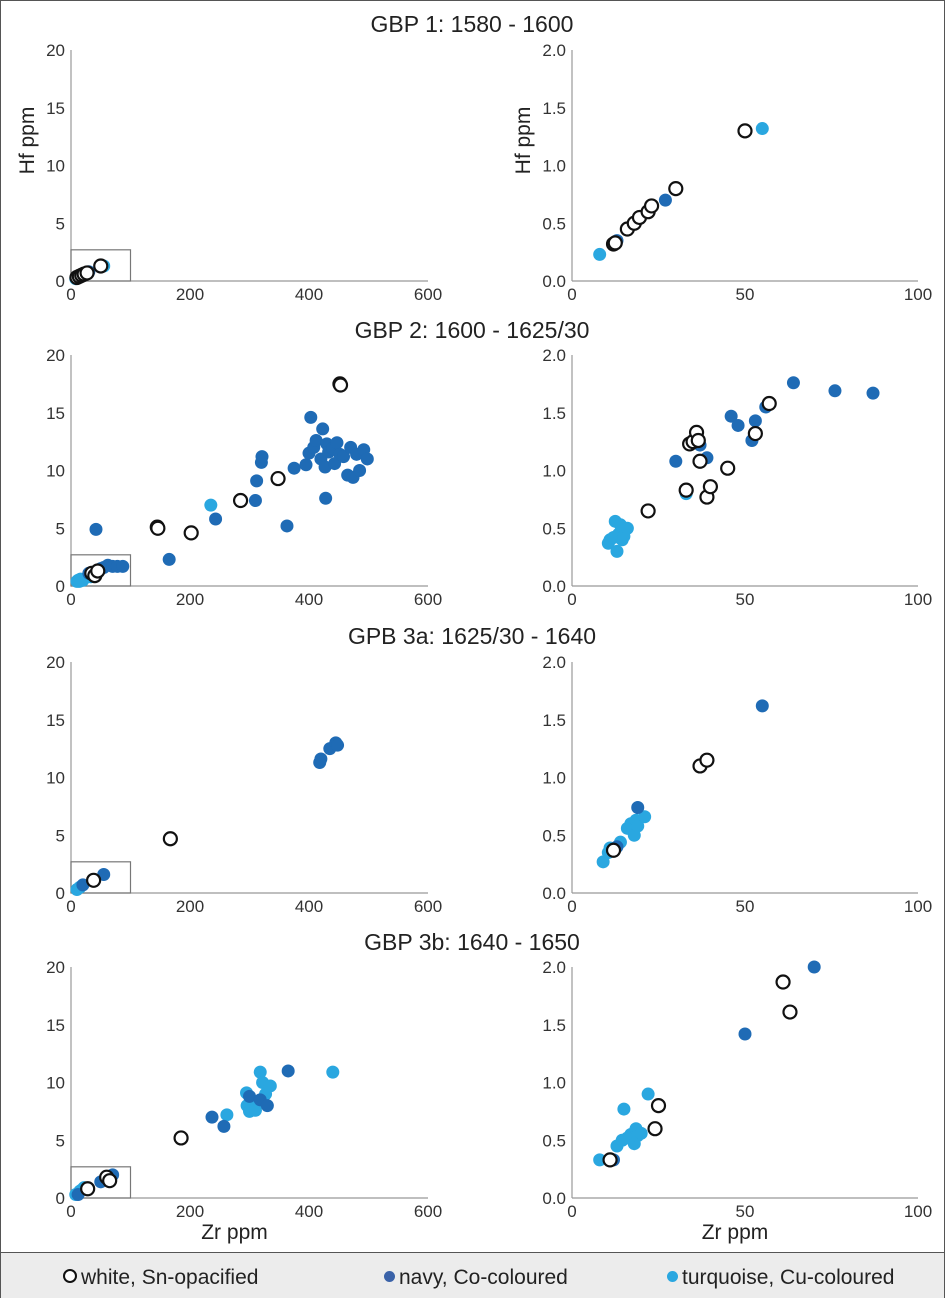 The height and width of the screenshot is (1298, 945). I want to click on legend-label-navy: navy, Co-coloured, so click(483, 1277).